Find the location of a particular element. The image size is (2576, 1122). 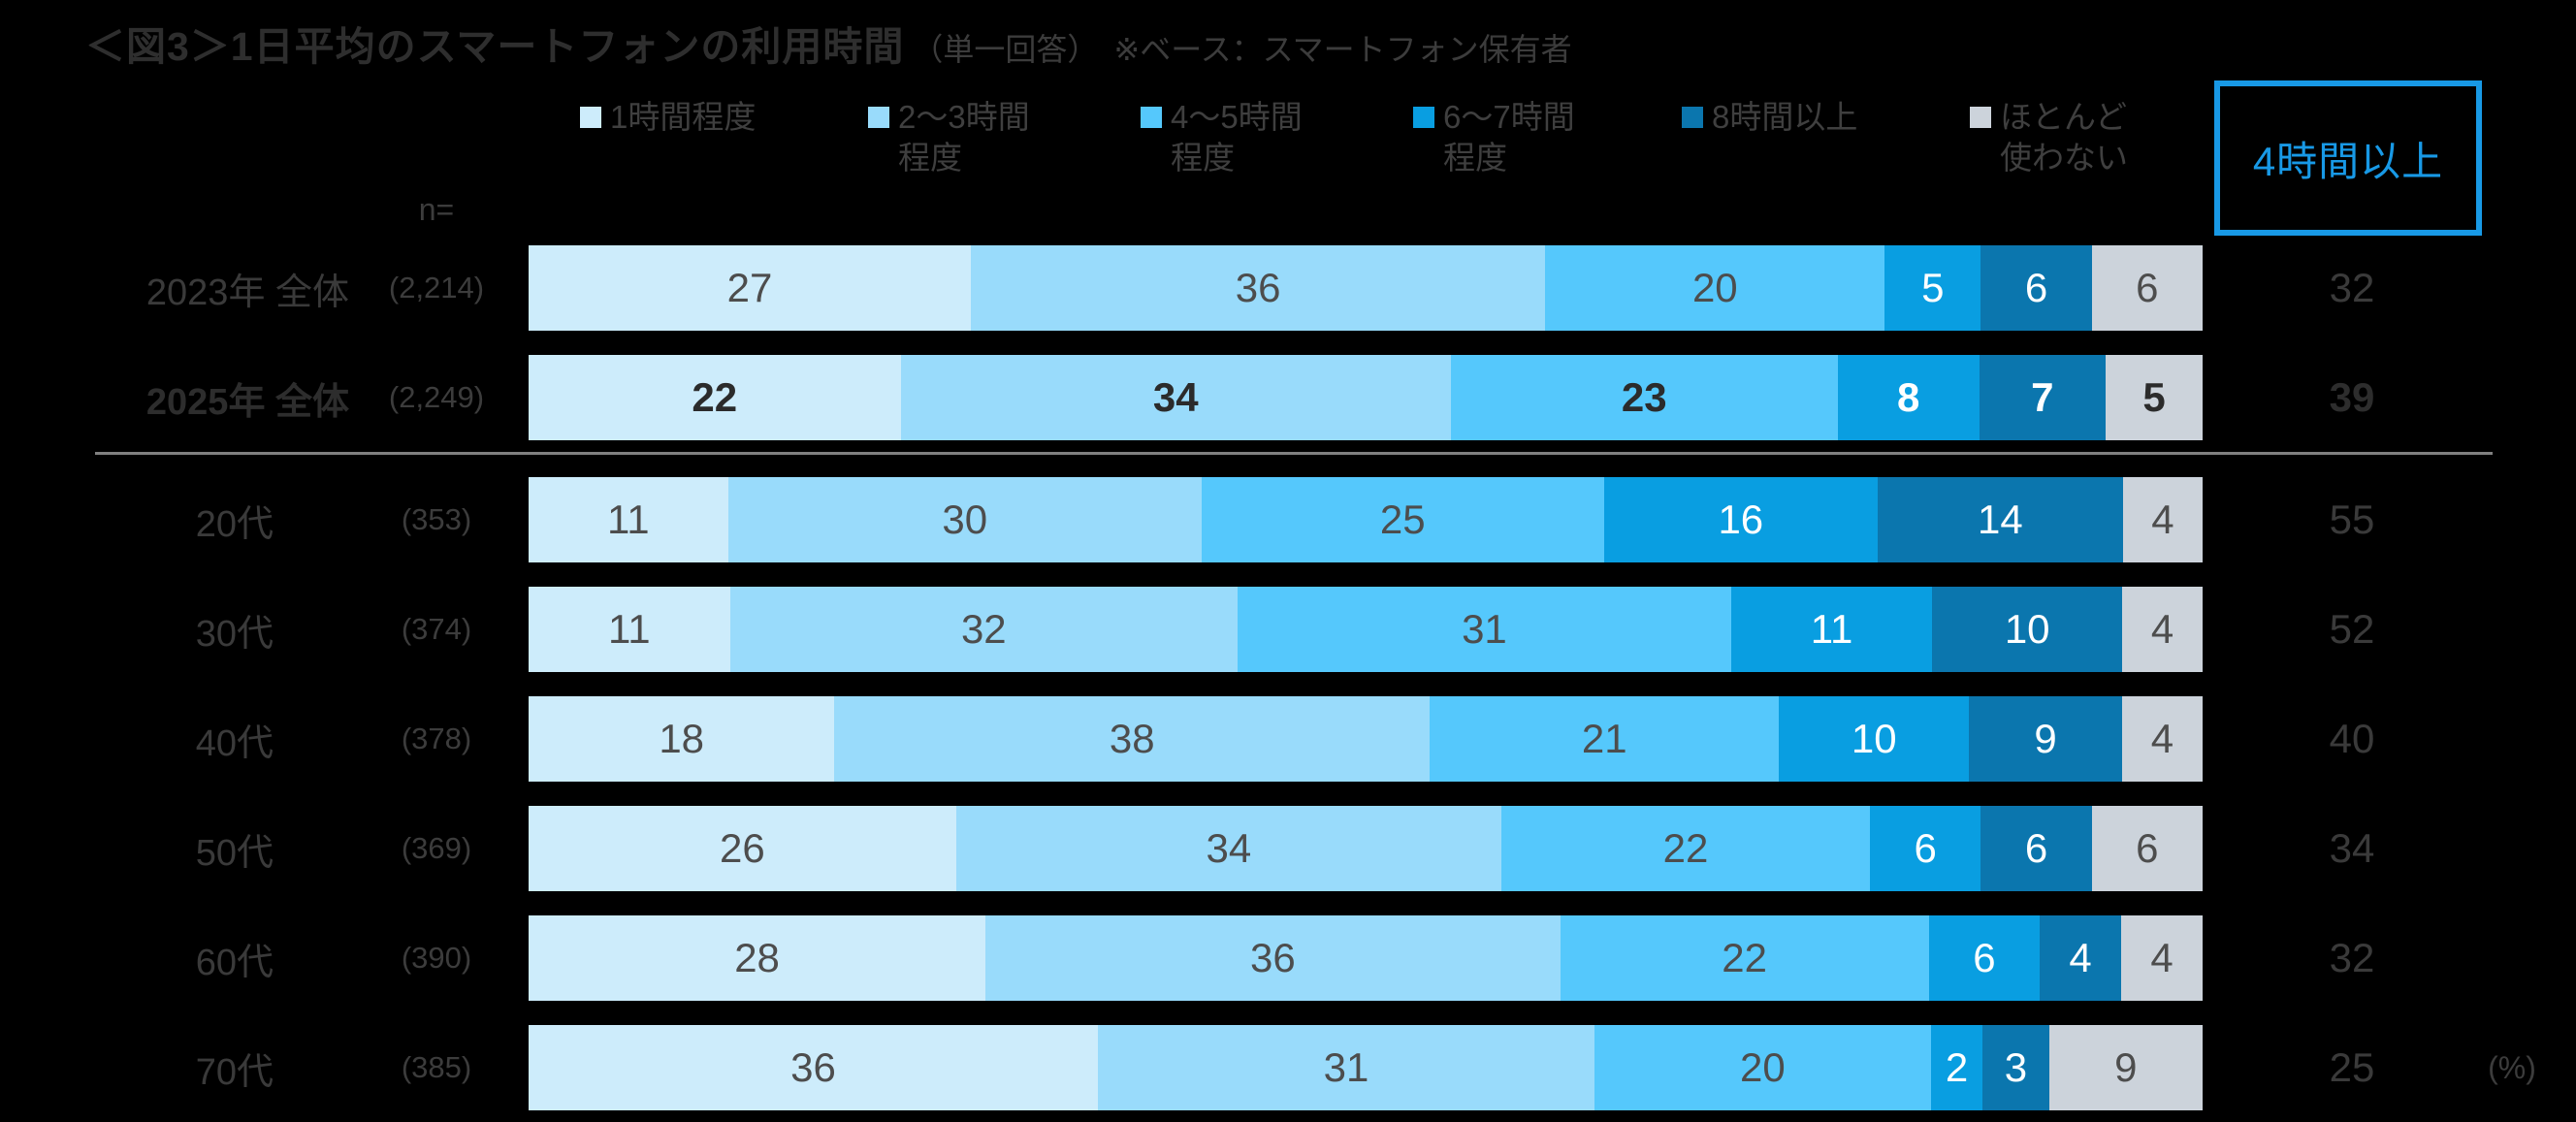

bar-segment: 2 is located at coordinates (1956, 1067).